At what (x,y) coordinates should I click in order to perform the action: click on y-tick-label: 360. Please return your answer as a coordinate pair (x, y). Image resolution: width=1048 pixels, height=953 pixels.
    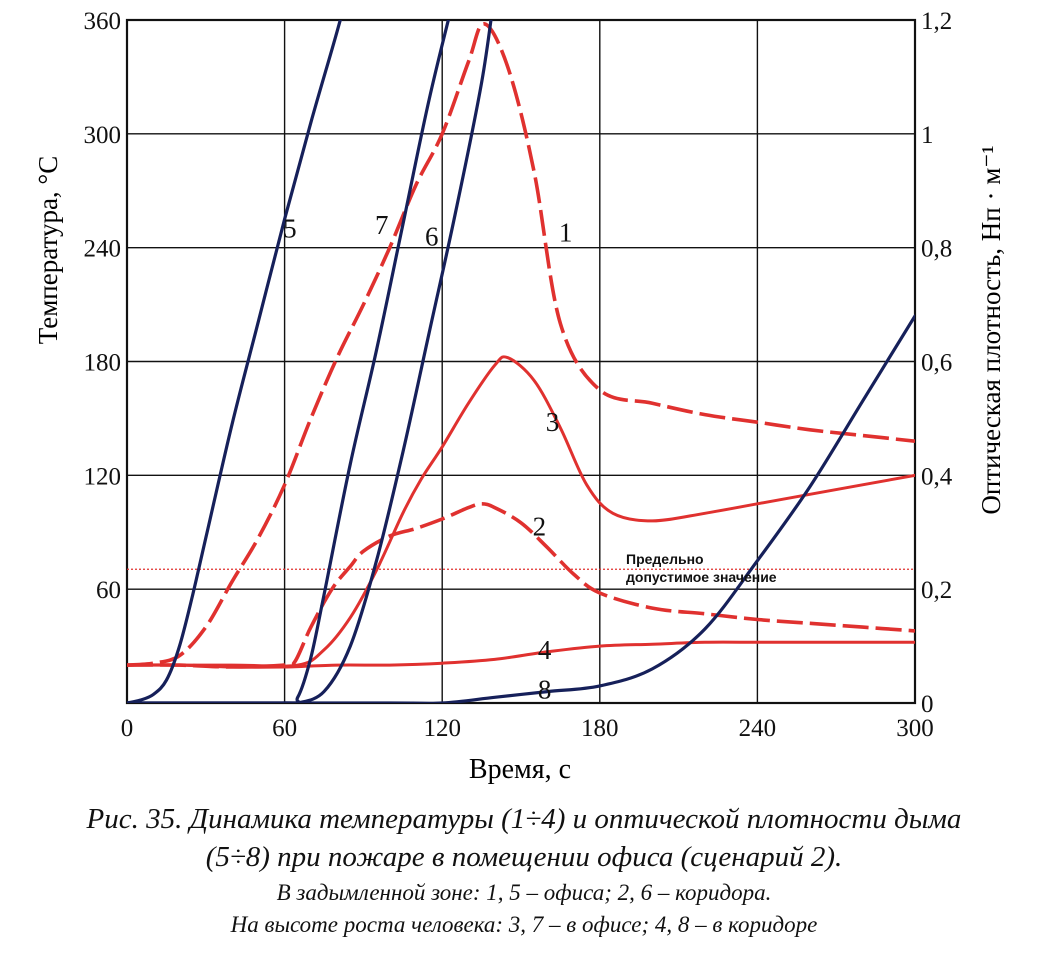
    Looking at the image, I should click on (103, 21).